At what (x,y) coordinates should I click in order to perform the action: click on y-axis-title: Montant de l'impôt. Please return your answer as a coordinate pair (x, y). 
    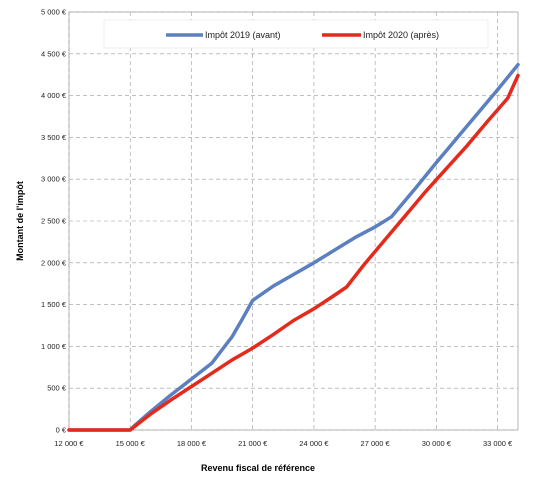
    Looking at the image, I should click on (20, 221).